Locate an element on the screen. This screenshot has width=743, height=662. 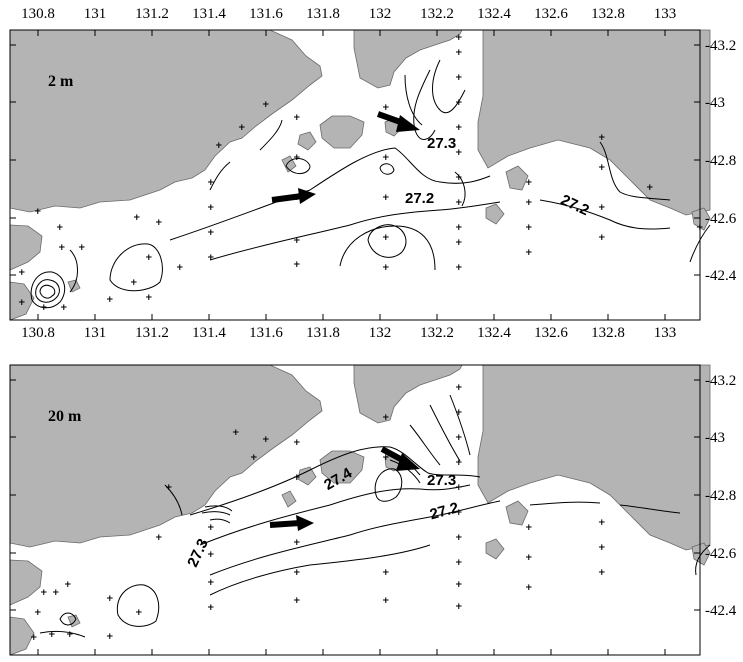
x-tick-label: 132.6 is located at coordinates (551, 333).